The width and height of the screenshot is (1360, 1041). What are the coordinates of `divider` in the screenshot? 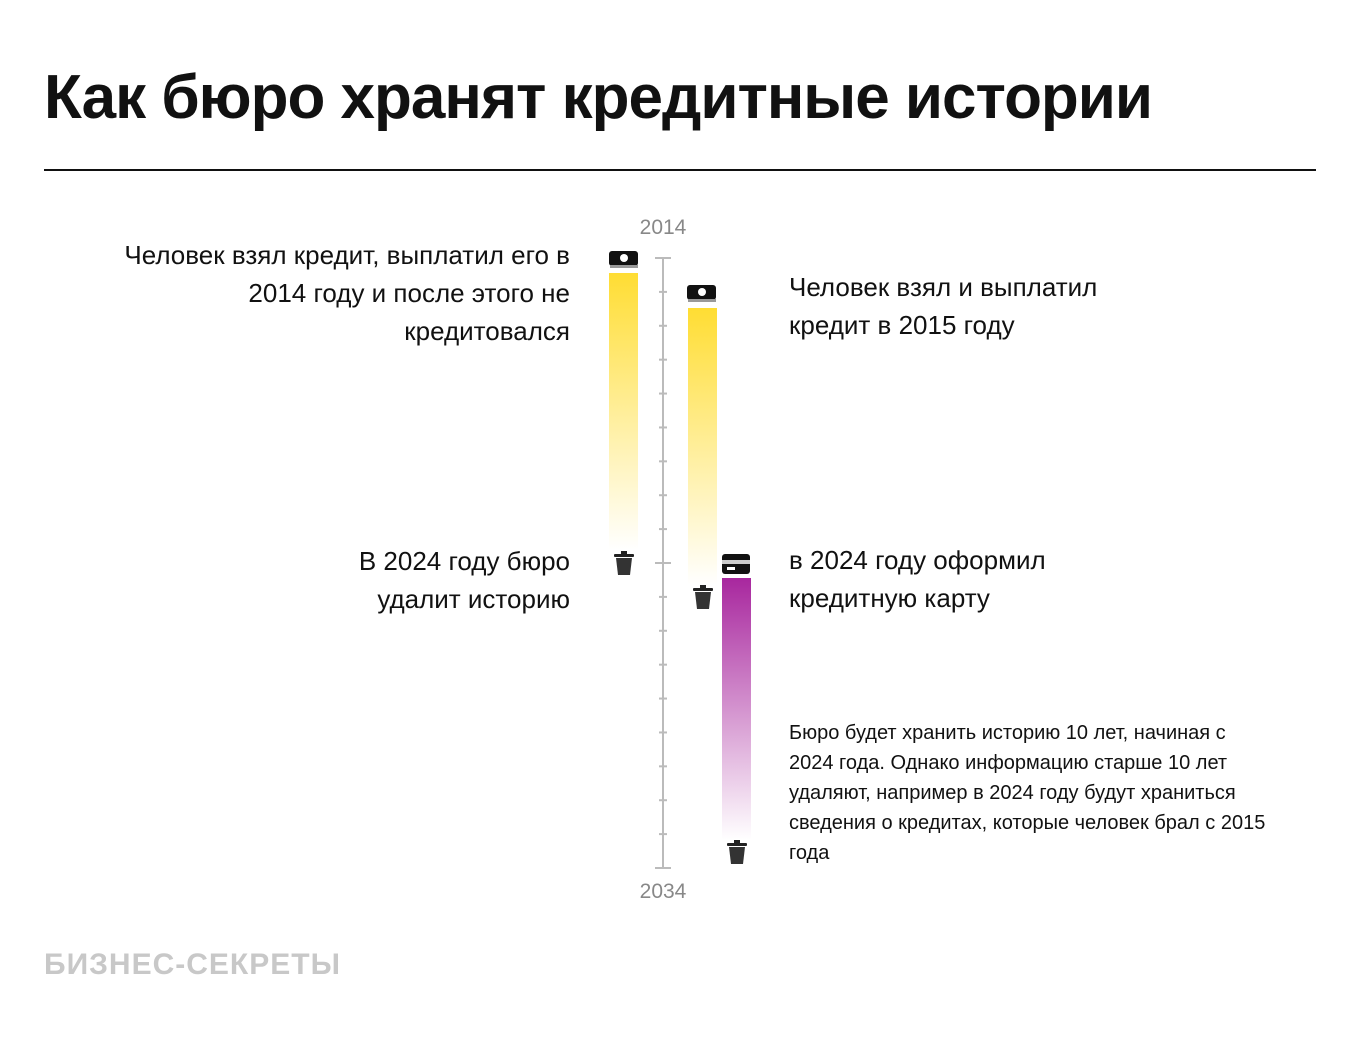 It's located at (680, 170).